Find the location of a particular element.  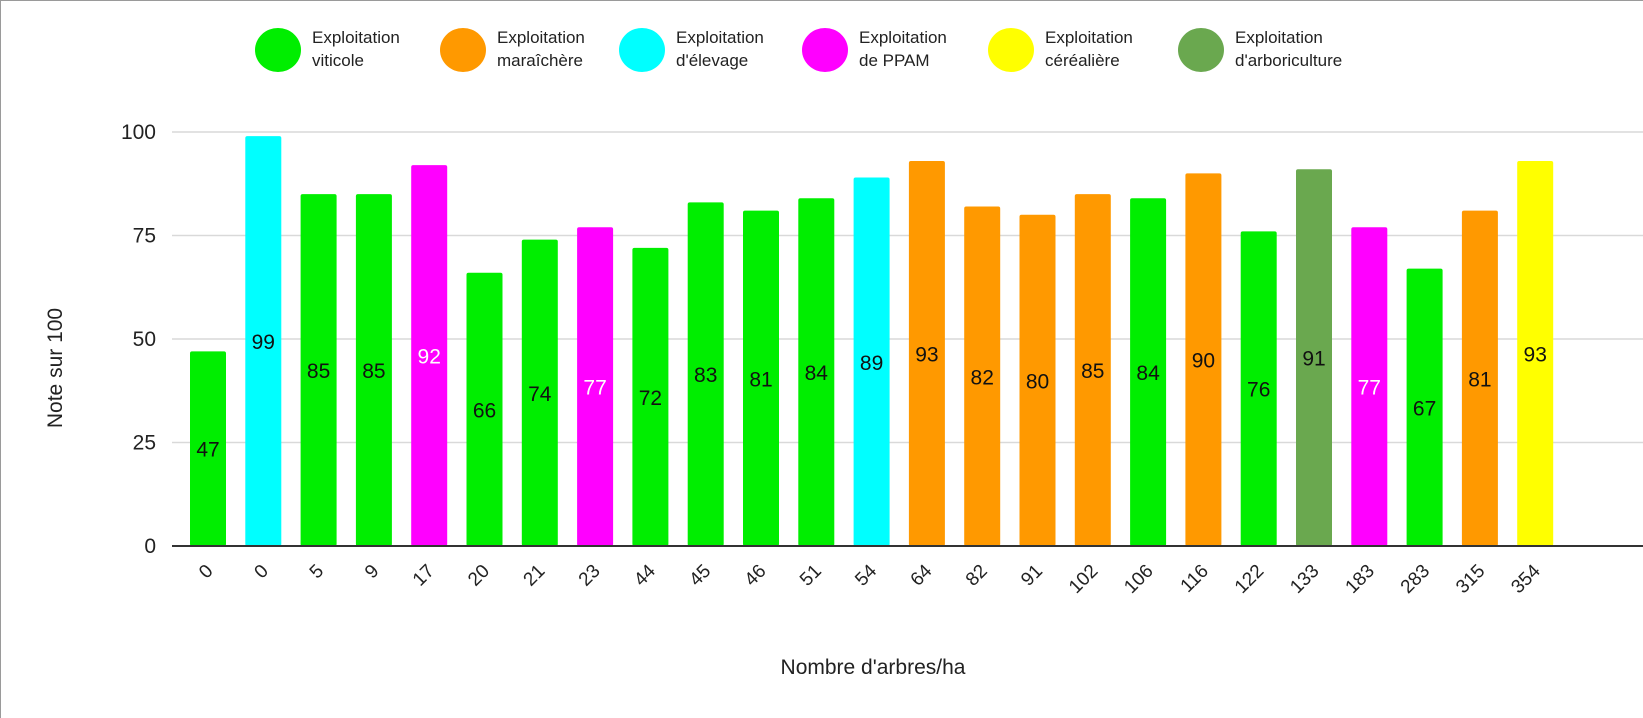

x-tick-label: 133 is located at coordinates (1304, 579).